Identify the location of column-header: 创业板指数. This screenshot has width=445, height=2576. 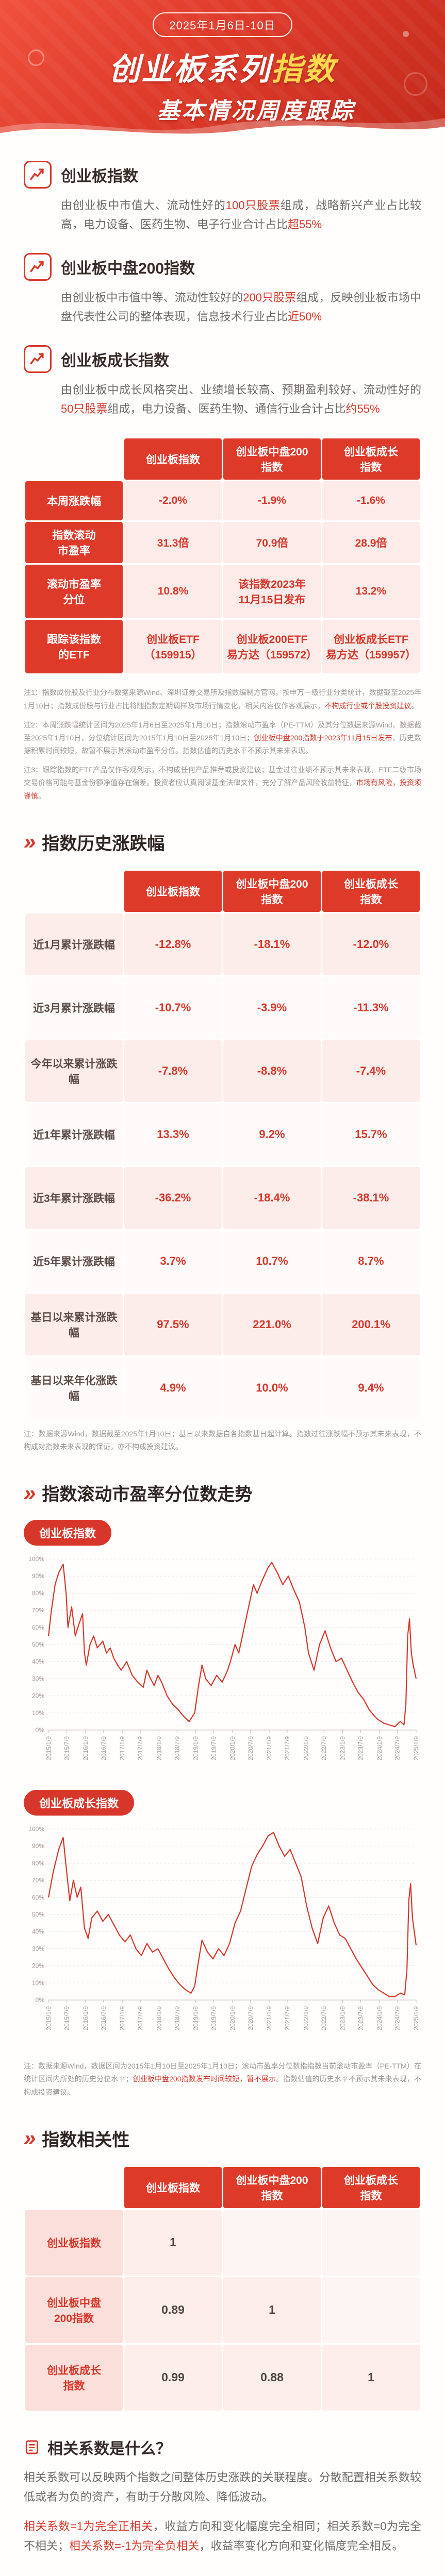
(173, 459).